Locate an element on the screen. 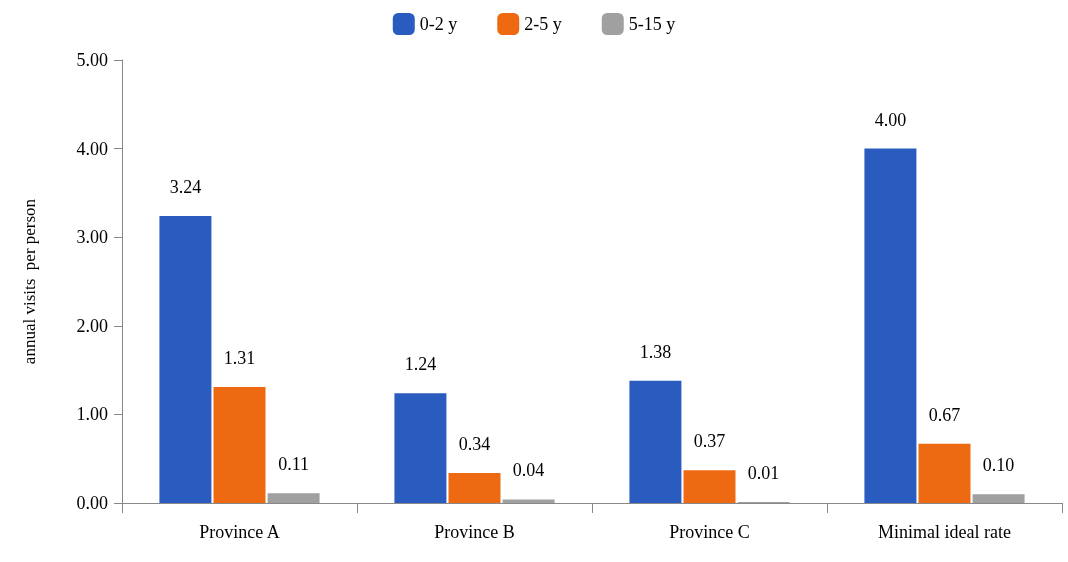 This screenshot has height=562, width=1068. x-tick-label: Minimal ideal rate is located at coordinates (944, 532).